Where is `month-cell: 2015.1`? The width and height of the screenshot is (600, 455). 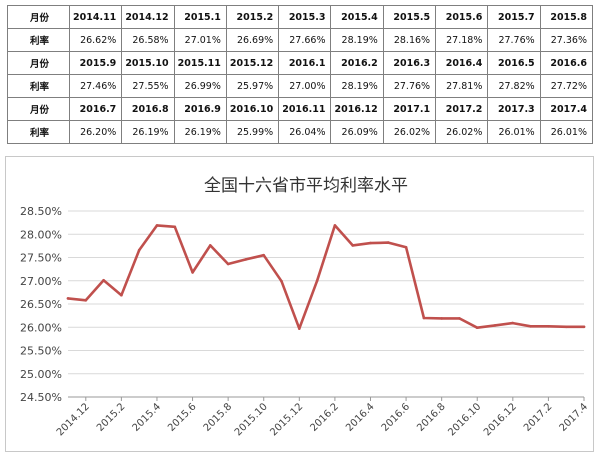 month-cell: 2015.1 is located at coordinates (200, 17).